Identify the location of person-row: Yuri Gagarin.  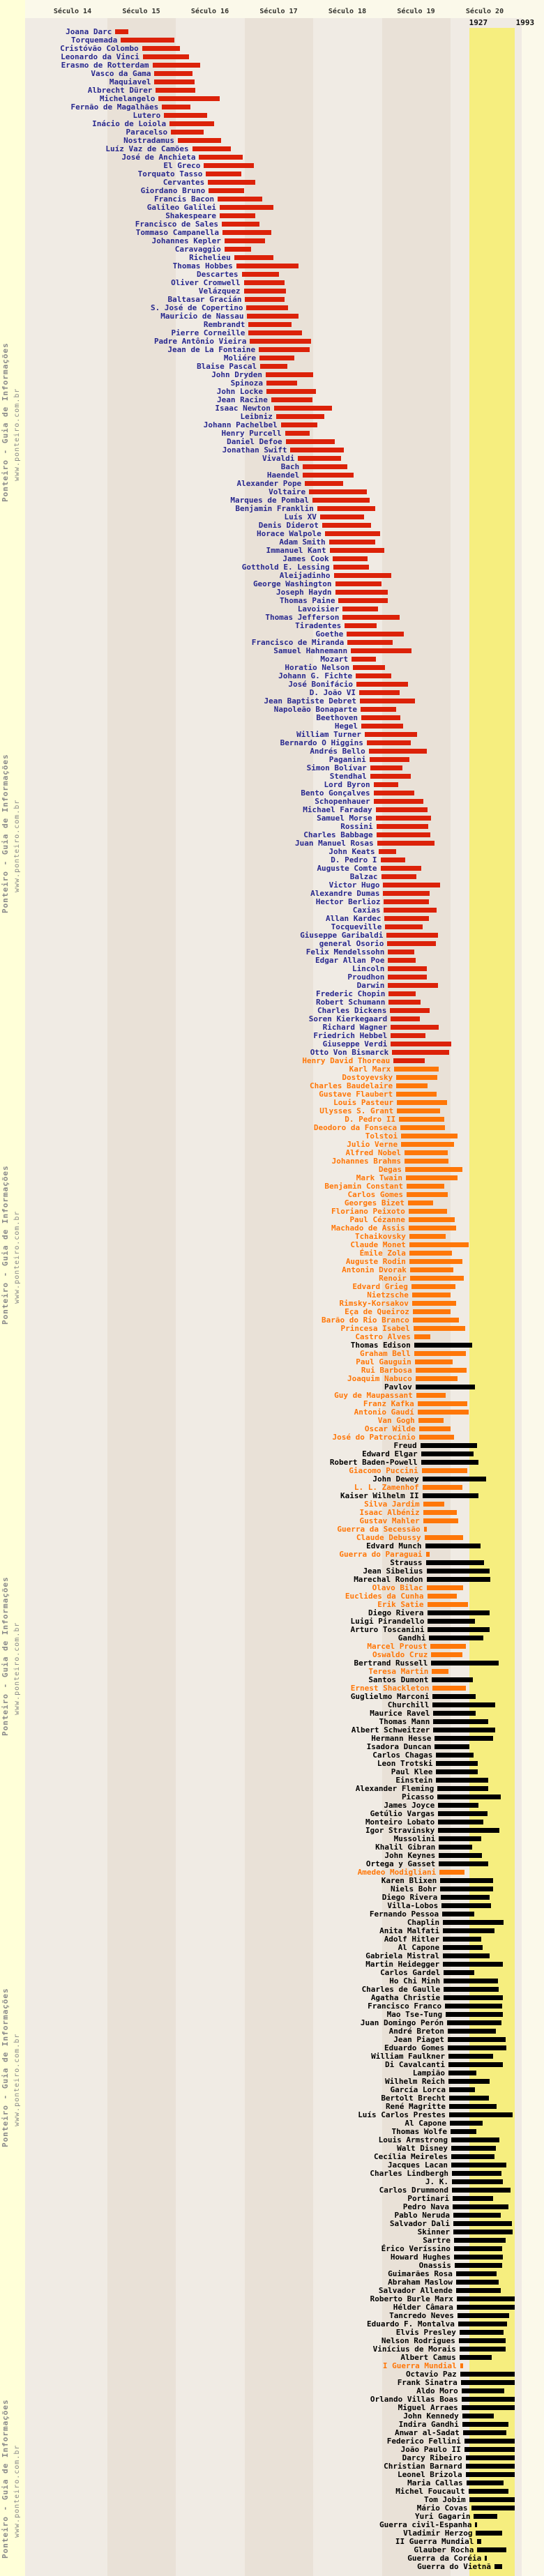
(273, 2517).